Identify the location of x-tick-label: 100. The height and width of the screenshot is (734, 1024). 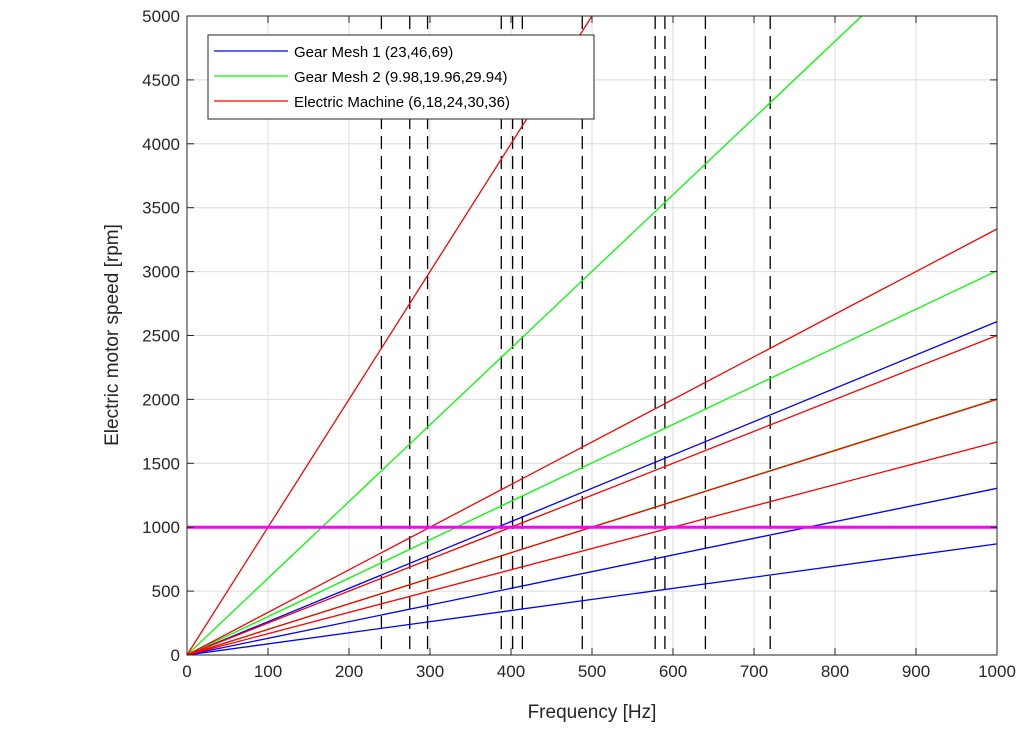
(268, 671).